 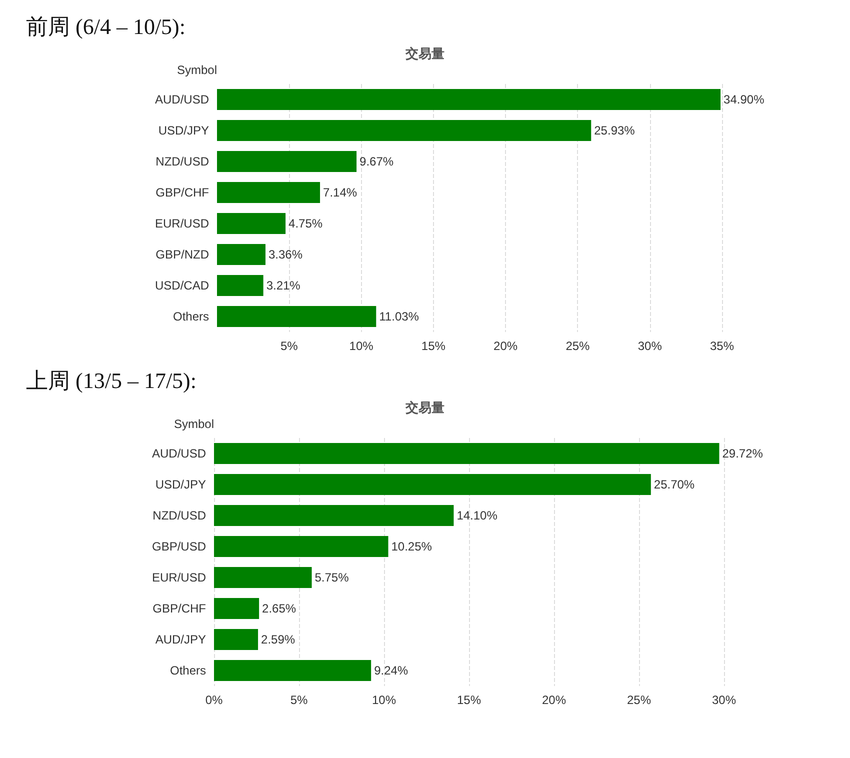 I want to click on data-label: 3.36%, so click(x=285, y=255).